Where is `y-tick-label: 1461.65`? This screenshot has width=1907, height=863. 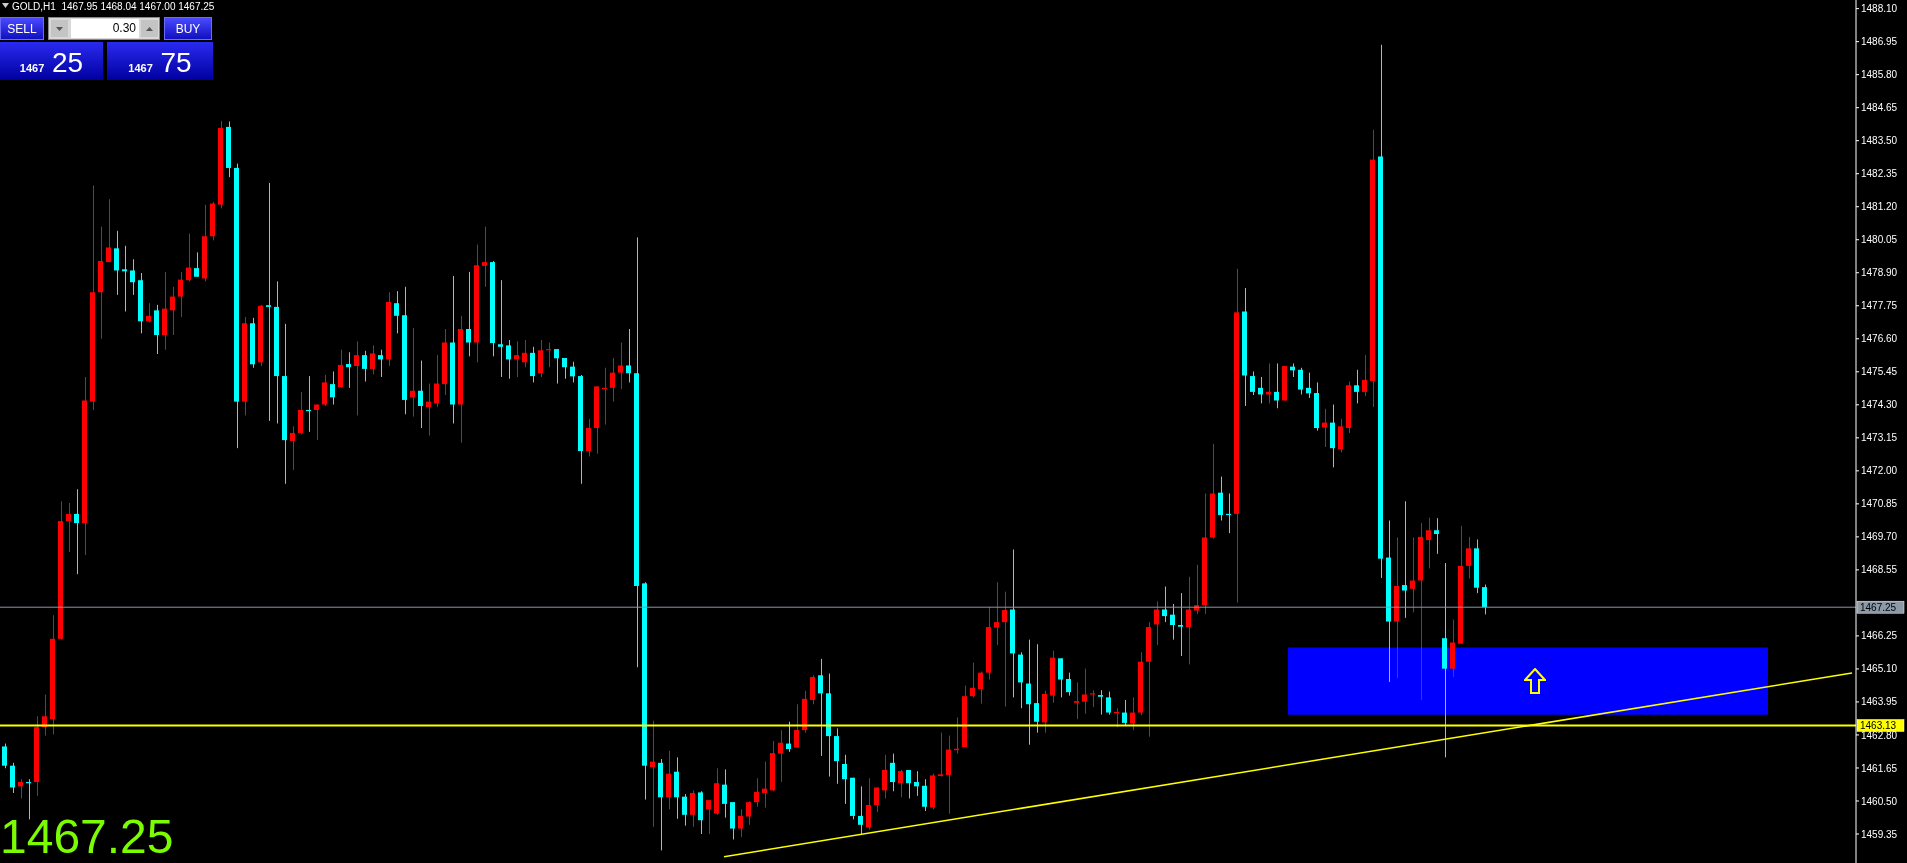
y-tick-label: 1461.65 is located at coordinates (1879, 768).